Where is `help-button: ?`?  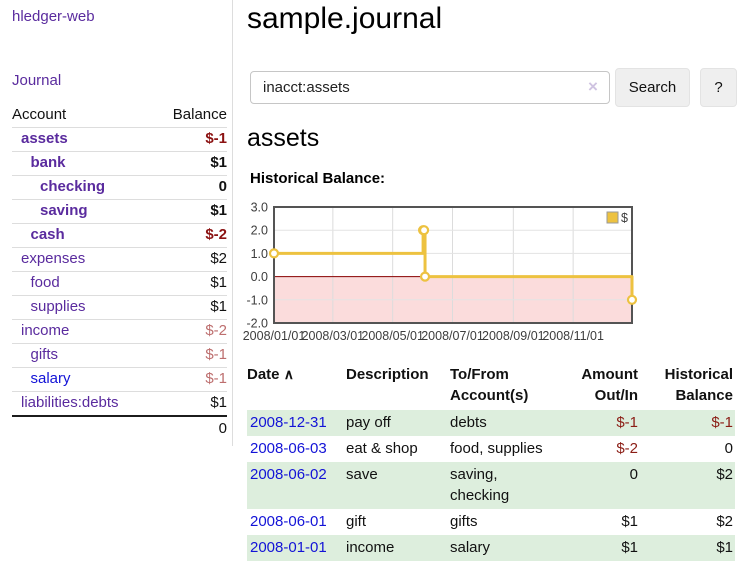 help-button: ? is located at coordinates (718, 87).